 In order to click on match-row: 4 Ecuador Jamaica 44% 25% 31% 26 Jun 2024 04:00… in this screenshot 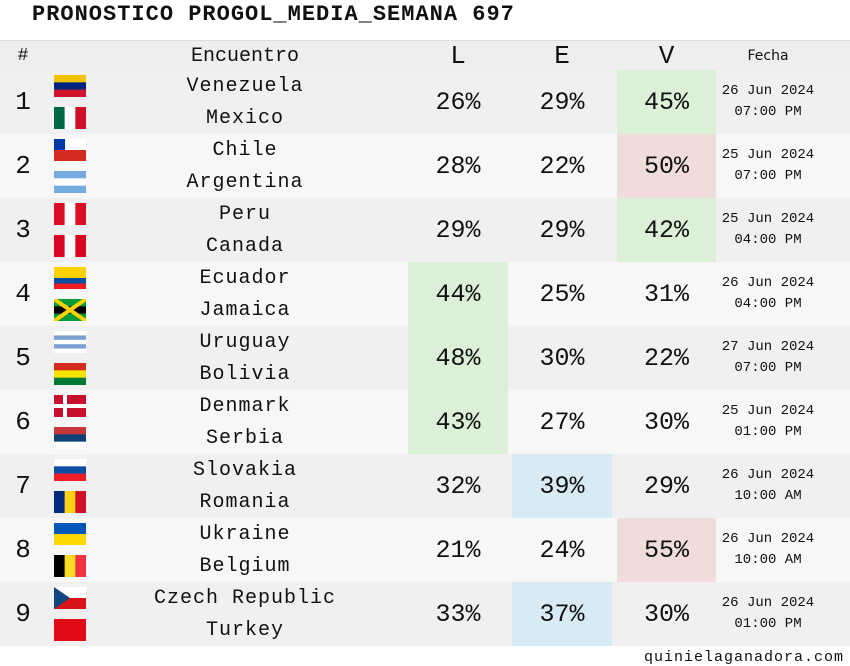, I will do `click(425, 294)`.